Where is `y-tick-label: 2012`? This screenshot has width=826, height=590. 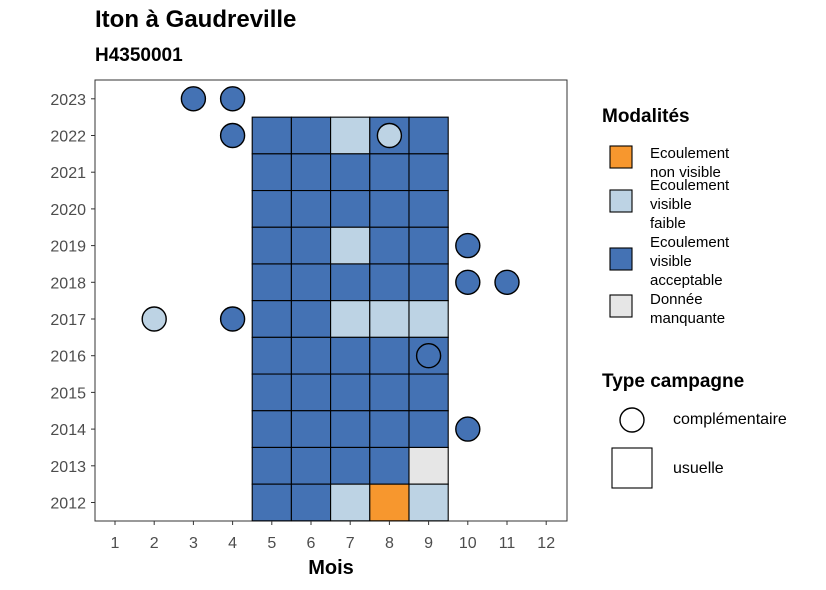 y-tick-label: 2012 is located at coordinates (68, 504).